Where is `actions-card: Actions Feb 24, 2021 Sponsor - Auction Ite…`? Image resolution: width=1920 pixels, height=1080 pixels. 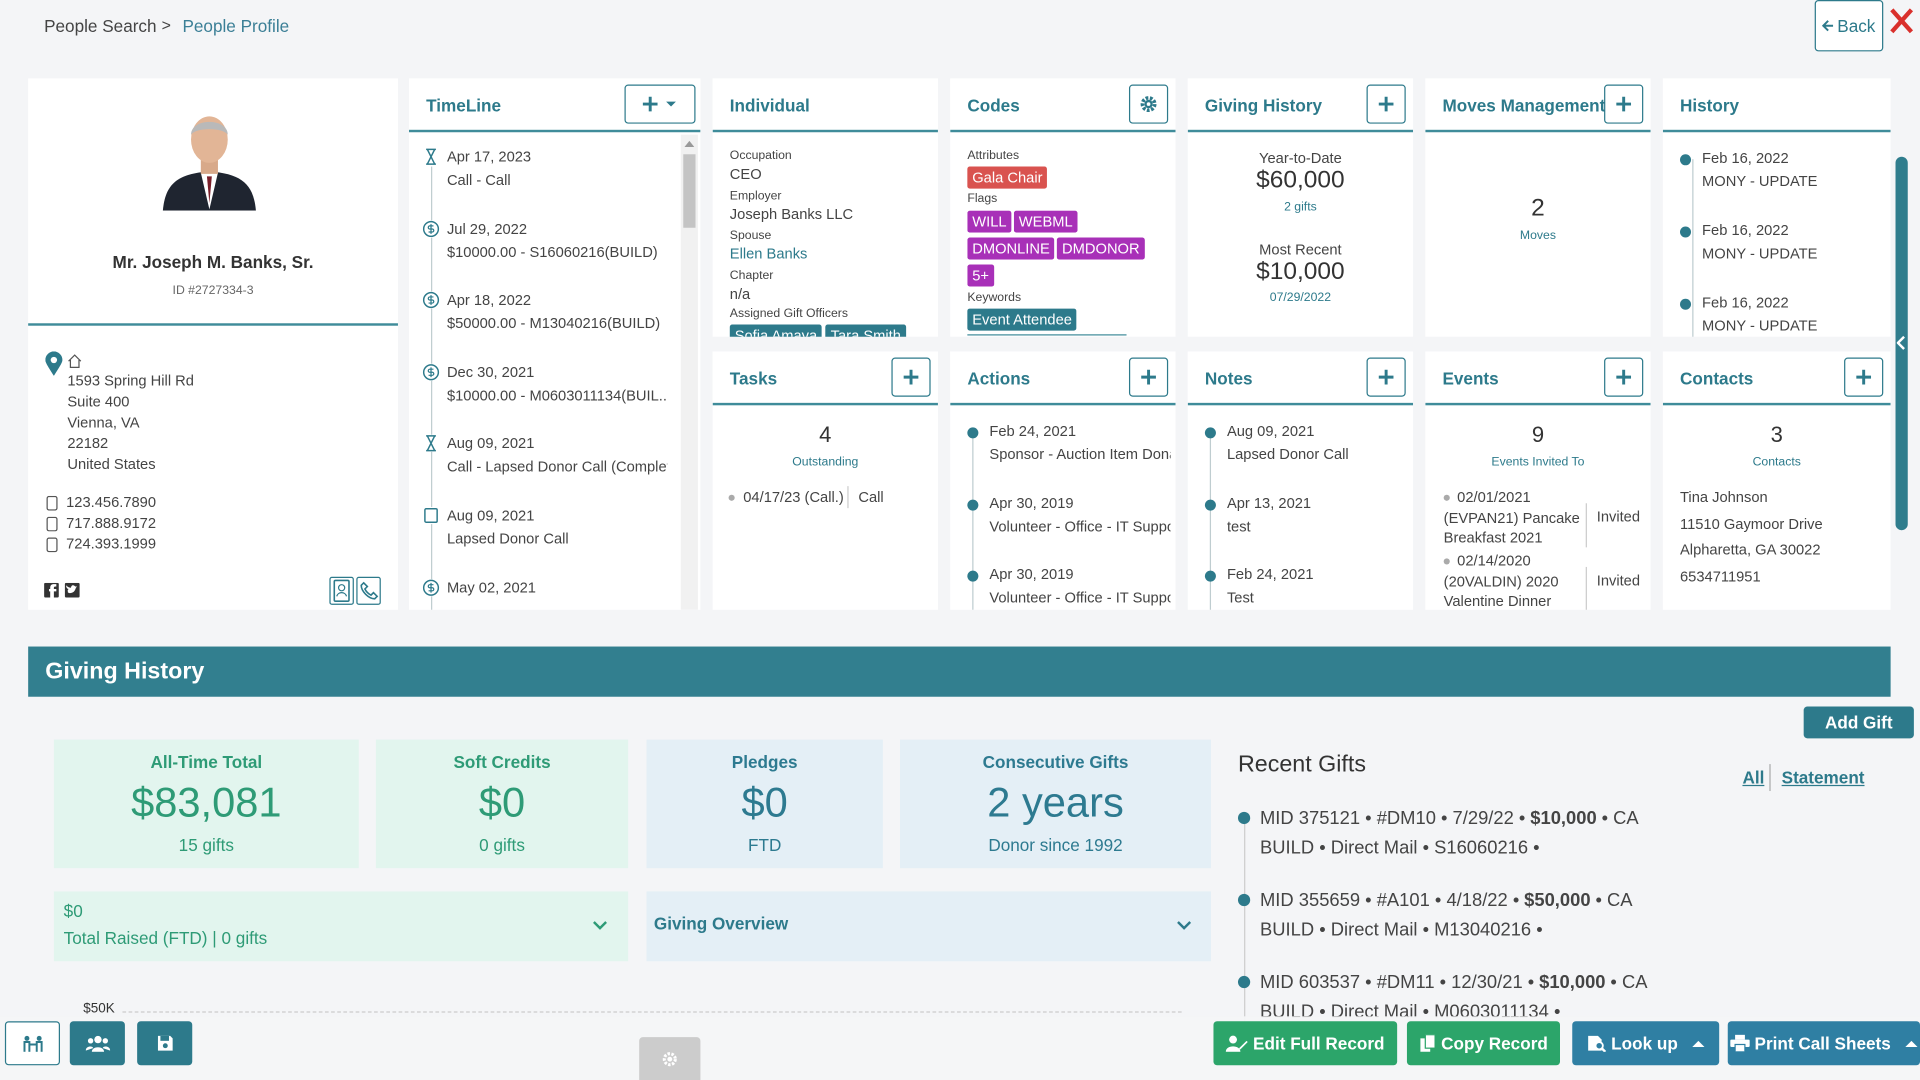
actions-card: Actions Feb 24, 2021 Sponsor - Auction Ite… is located at coordinates (1063, 480).